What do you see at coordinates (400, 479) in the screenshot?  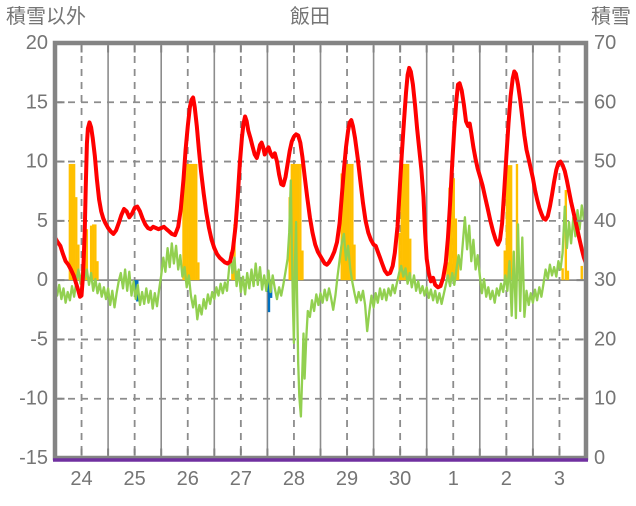 I see `x-axis-day-label: 30` at bounding box center [400, 479].